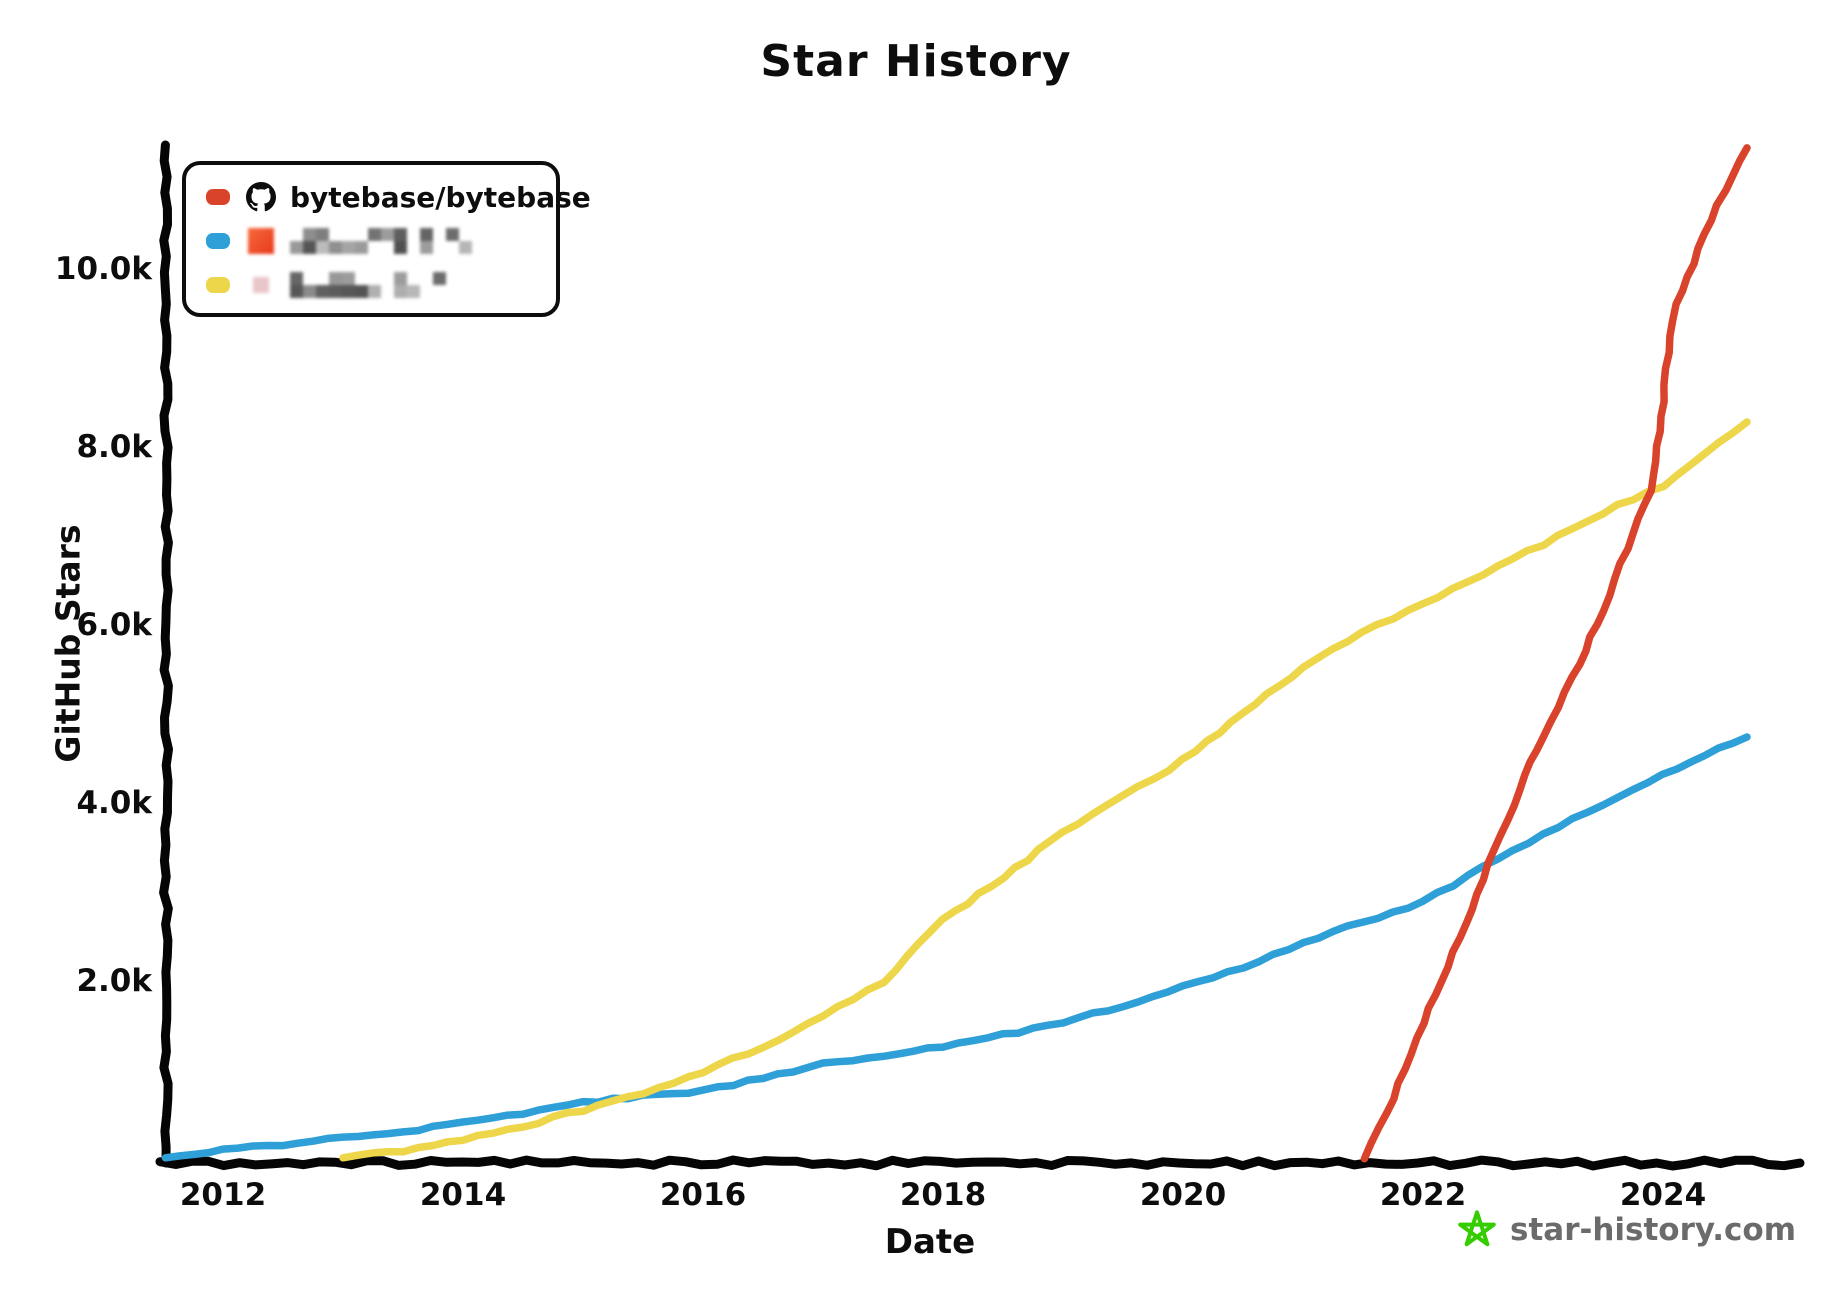 The image size is (1832, 1308). Describe the element at coordinates (261, 285) in the screenshot. I see `blurred-pink-avatar-icon` at that location.